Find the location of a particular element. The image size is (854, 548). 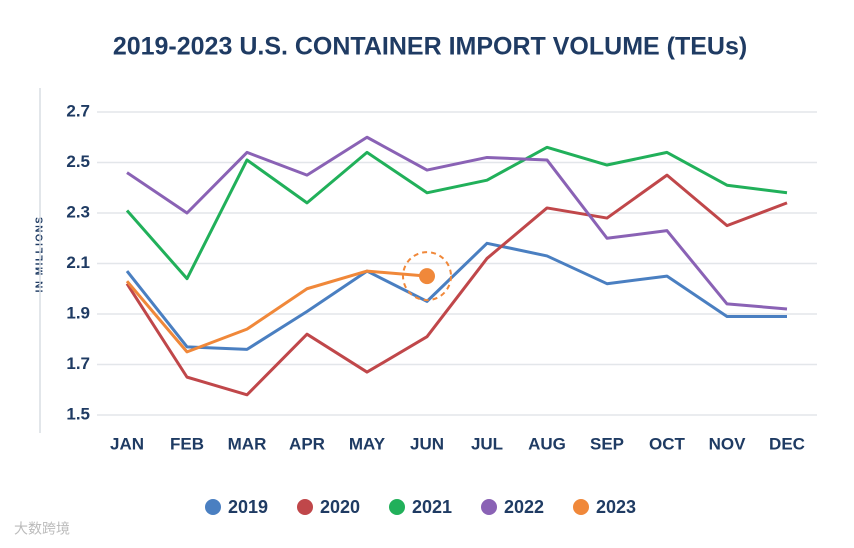

y-tick-label: 2.5 is located at coordinates (78, 161).